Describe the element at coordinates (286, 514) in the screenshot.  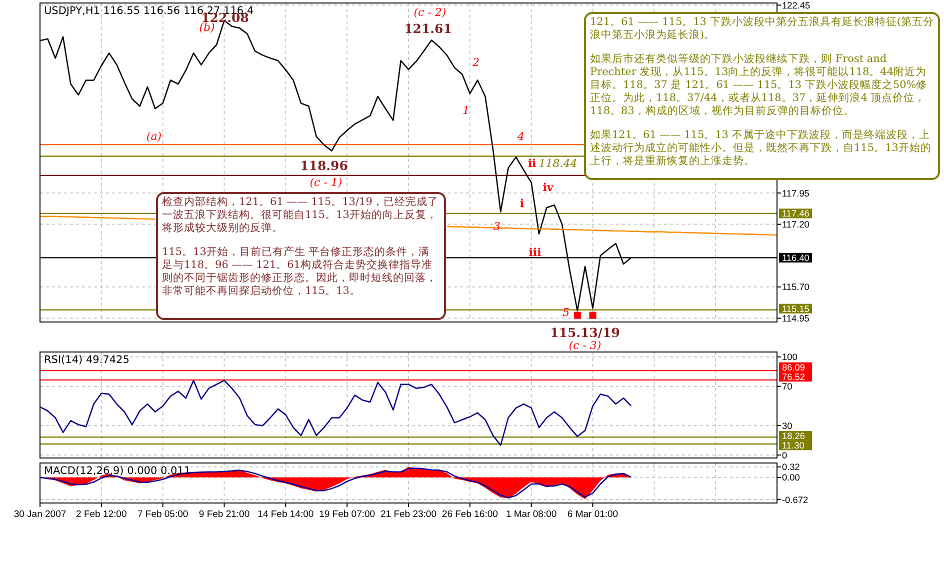
I see `x-tick-label: 14 Feb 14:00` at that location.